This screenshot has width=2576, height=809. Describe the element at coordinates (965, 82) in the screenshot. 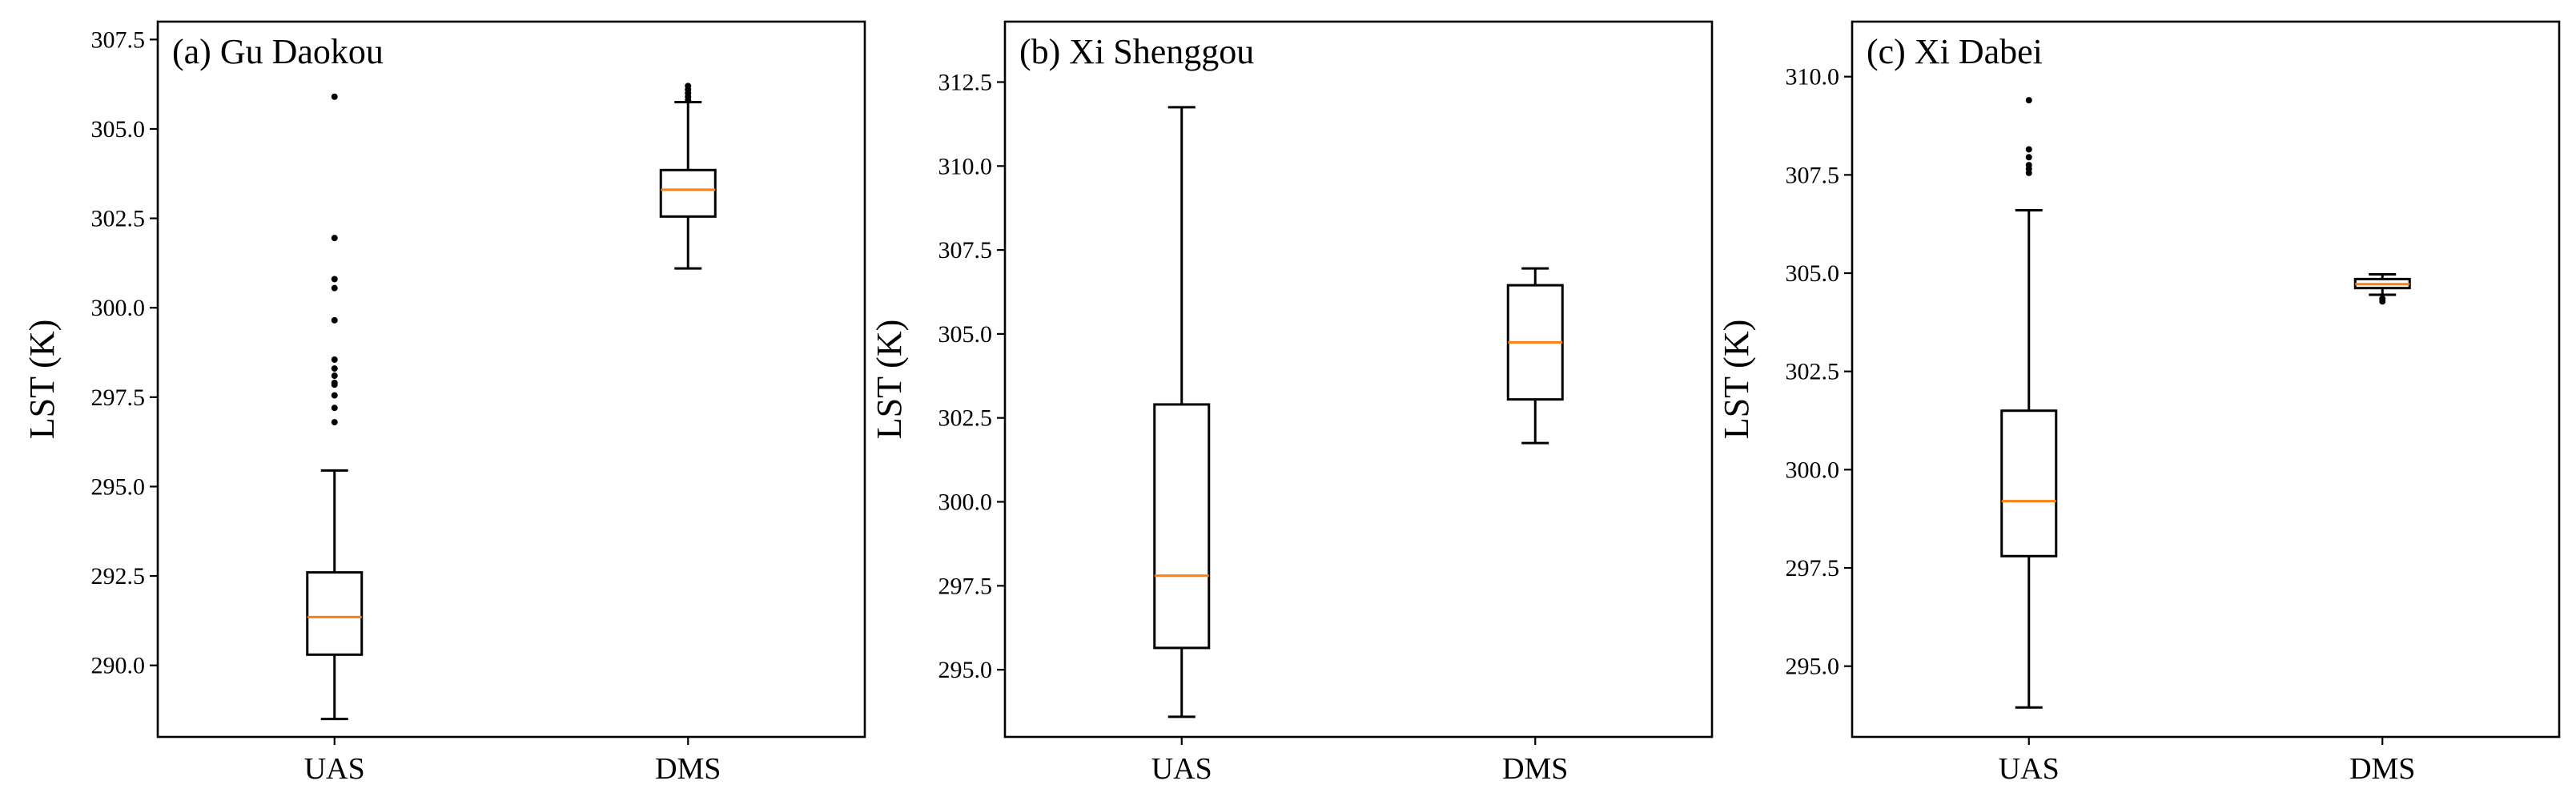

I see `y-tick-label: 312.5` at that location.